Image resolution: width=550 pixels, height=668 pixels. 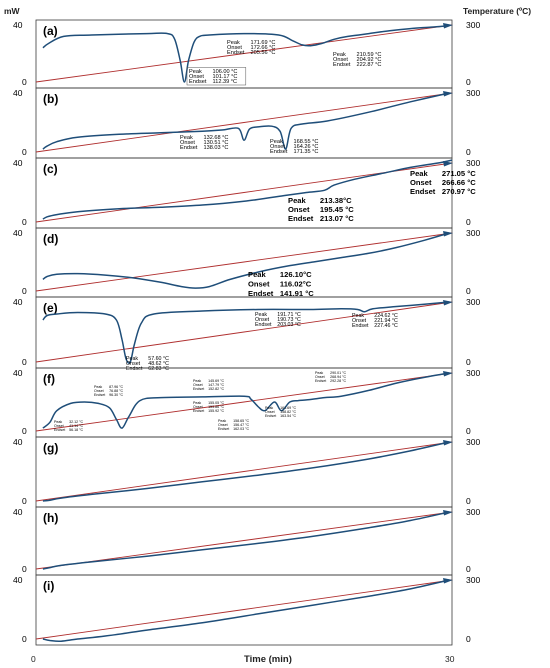 I want to click on annotation-value: 190.73 °C, so click(x=289, y=320).